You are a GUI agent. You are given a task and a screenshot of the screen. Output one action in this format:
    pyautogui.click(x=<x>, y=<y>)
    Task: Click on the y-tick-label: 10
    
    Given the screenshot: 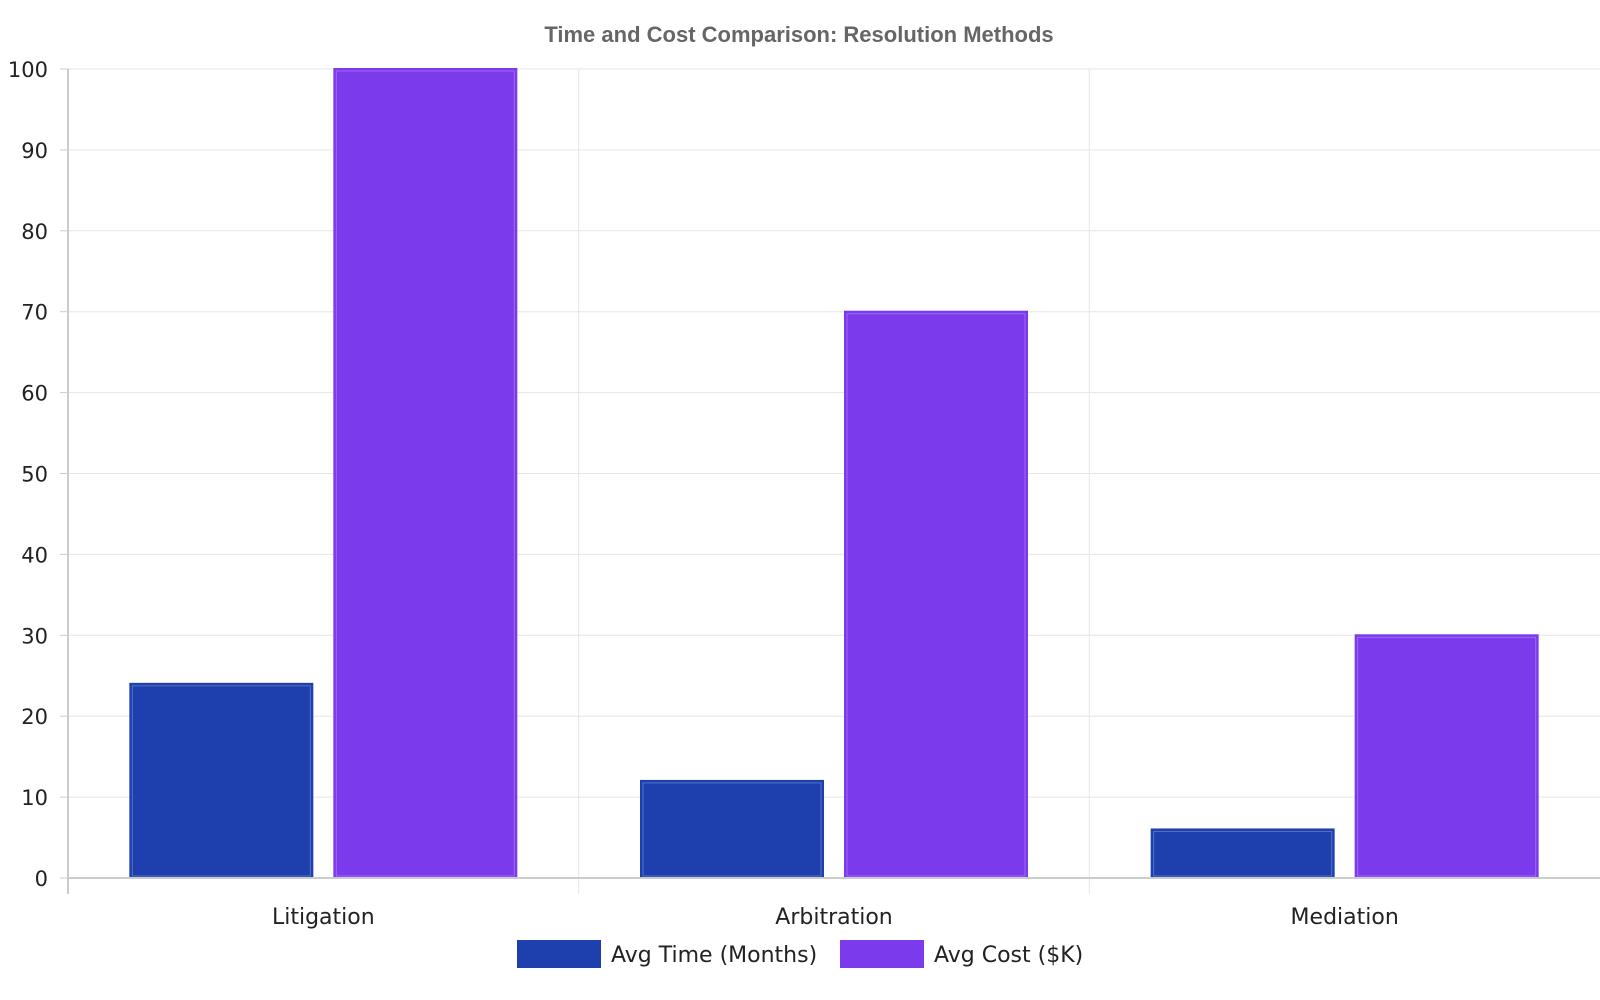 What is the action you would take?
    pyautogui.click(x=34, y=798)
    